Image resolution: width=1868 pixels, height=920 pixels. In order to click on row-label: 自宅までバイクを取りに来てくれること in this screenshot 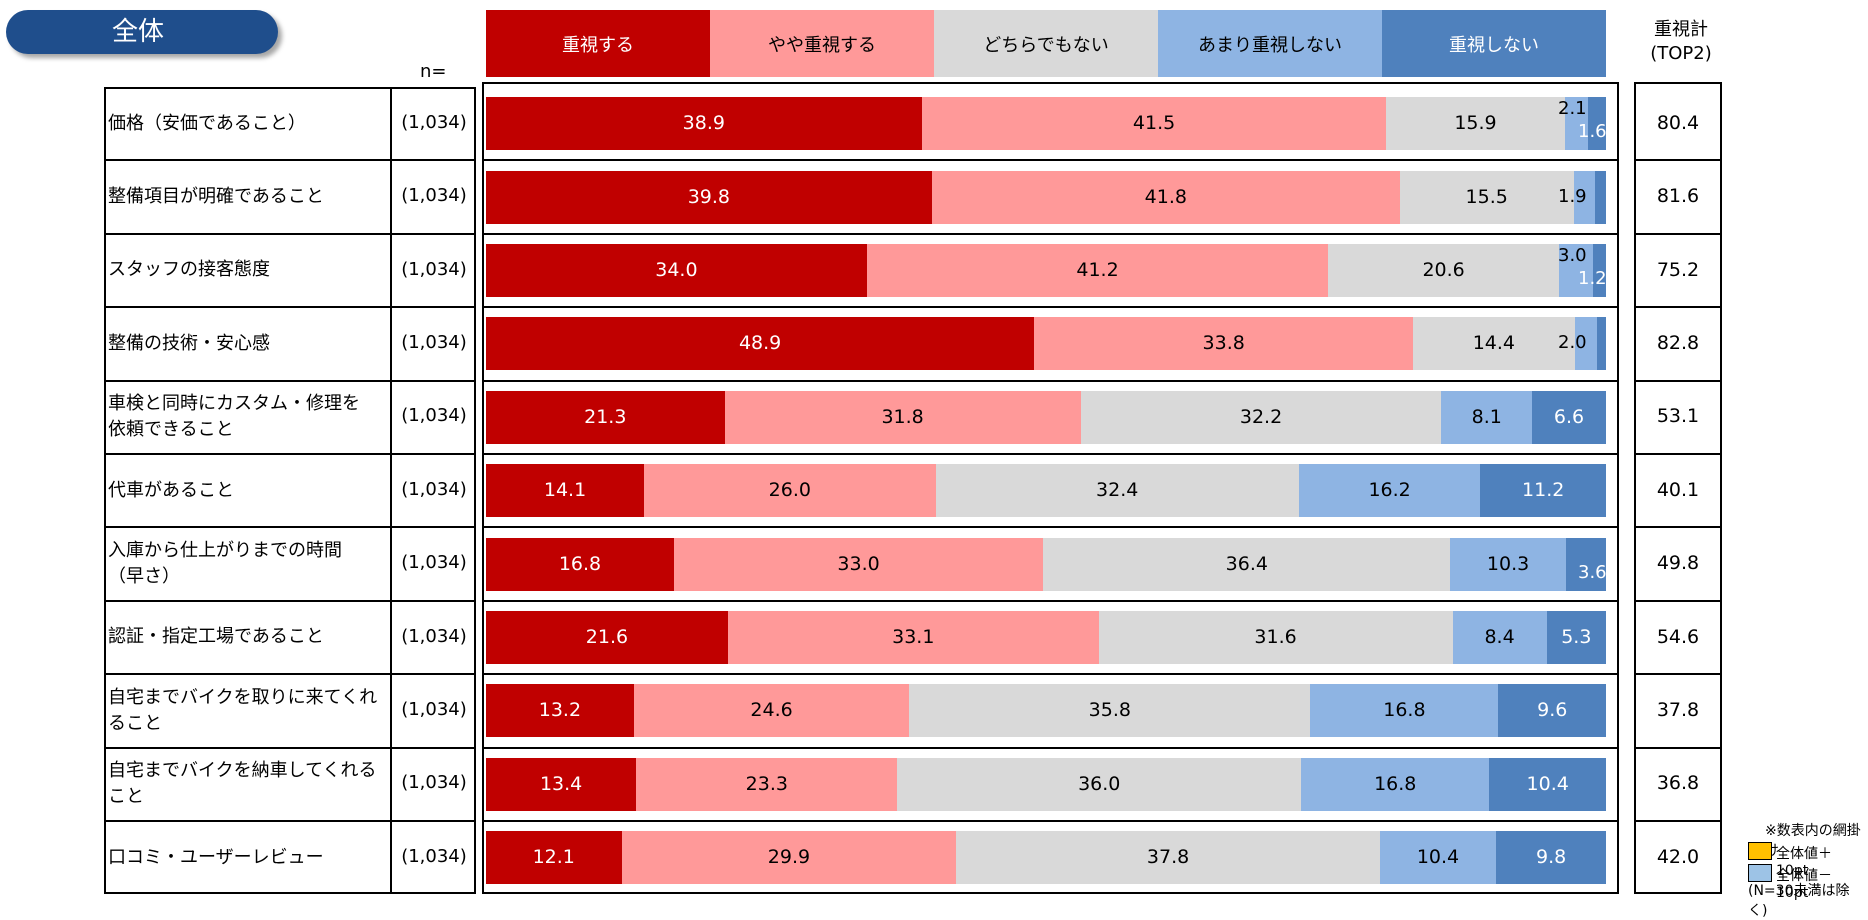, I will do `click(248, 710)`.